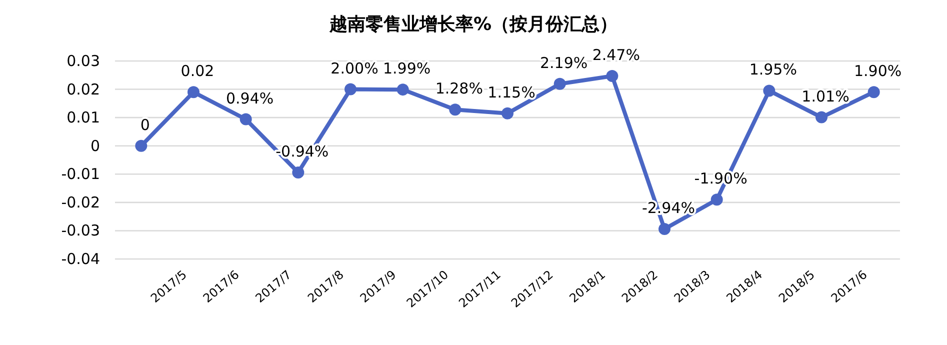  I want to click on data-label: 2.19%, so click(564, 63).